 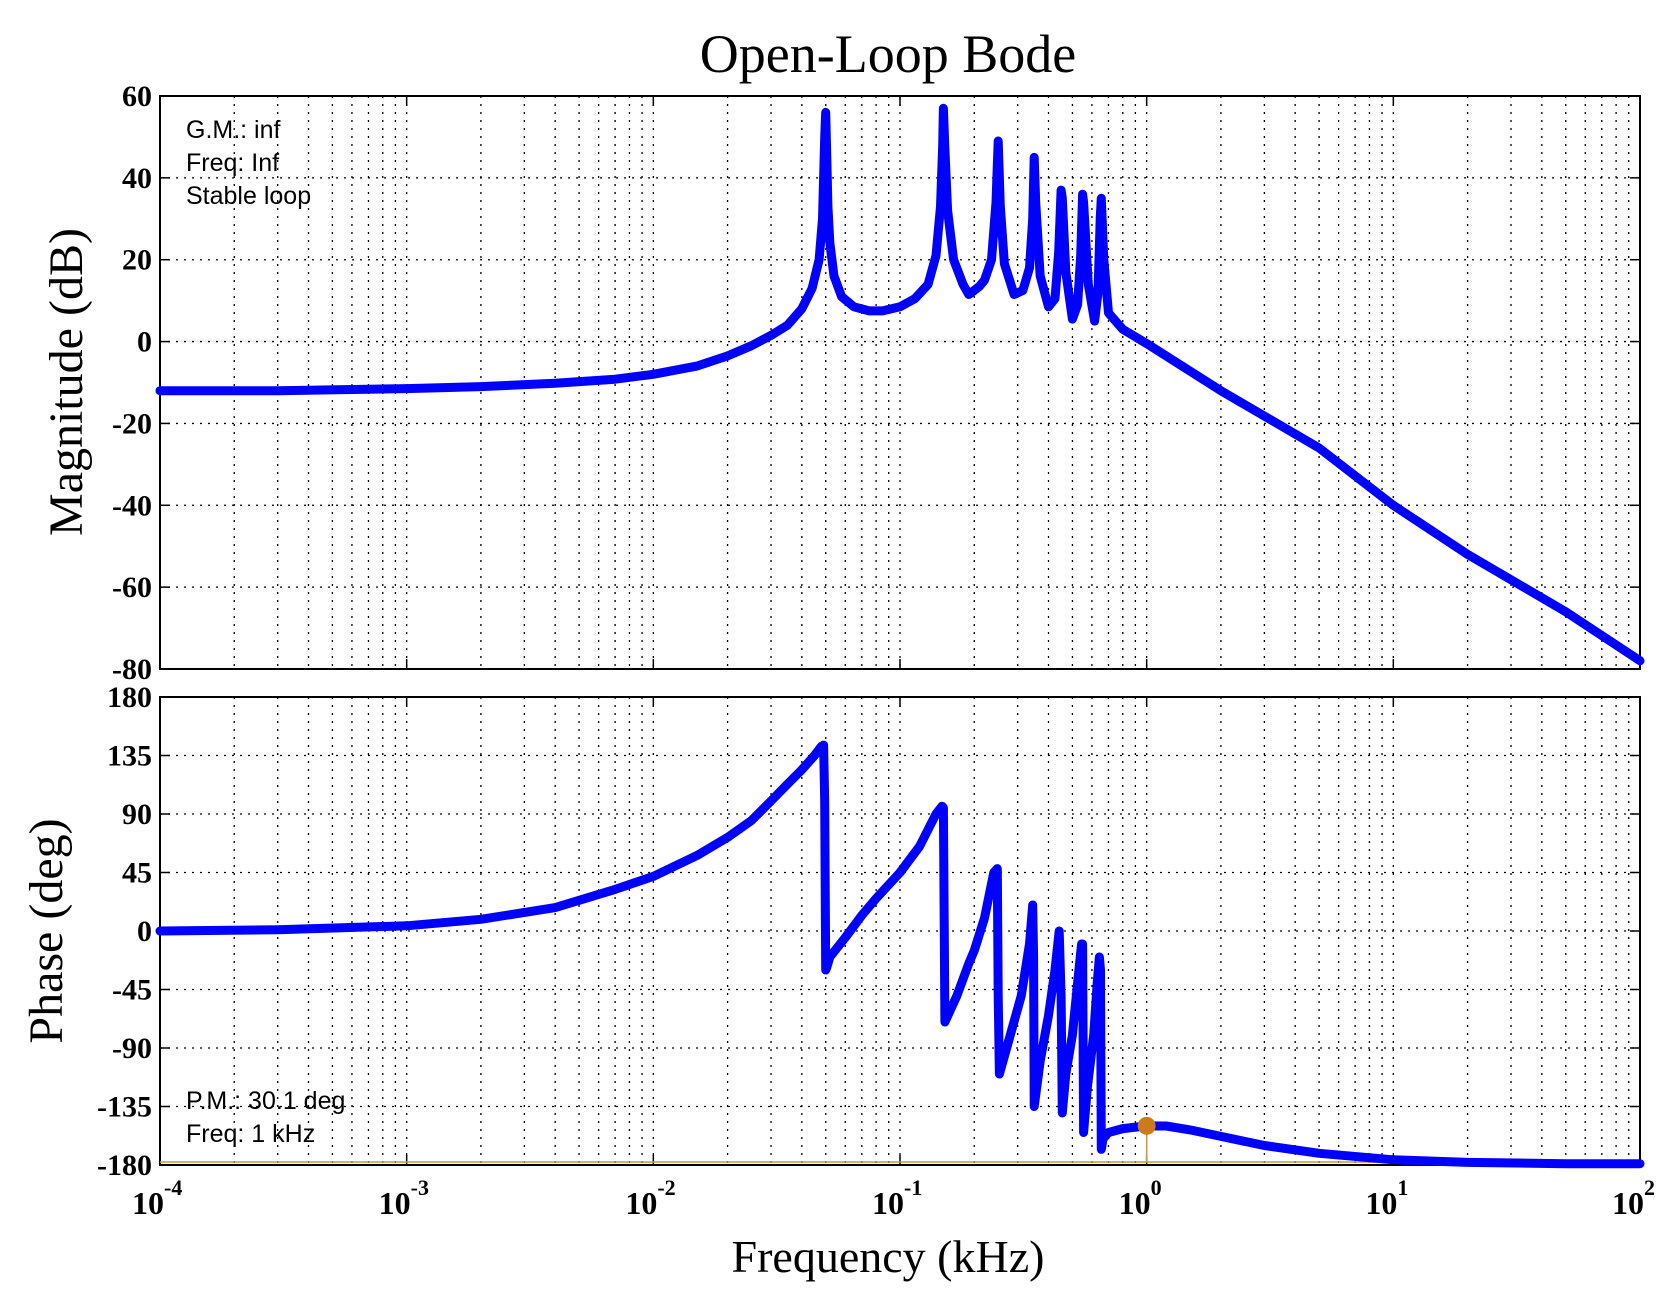 What do you see at coordinates (1649, 1187) in the screenshot?
I see `x-tick-exponent: 2` at bounding box center [1649, 1187].